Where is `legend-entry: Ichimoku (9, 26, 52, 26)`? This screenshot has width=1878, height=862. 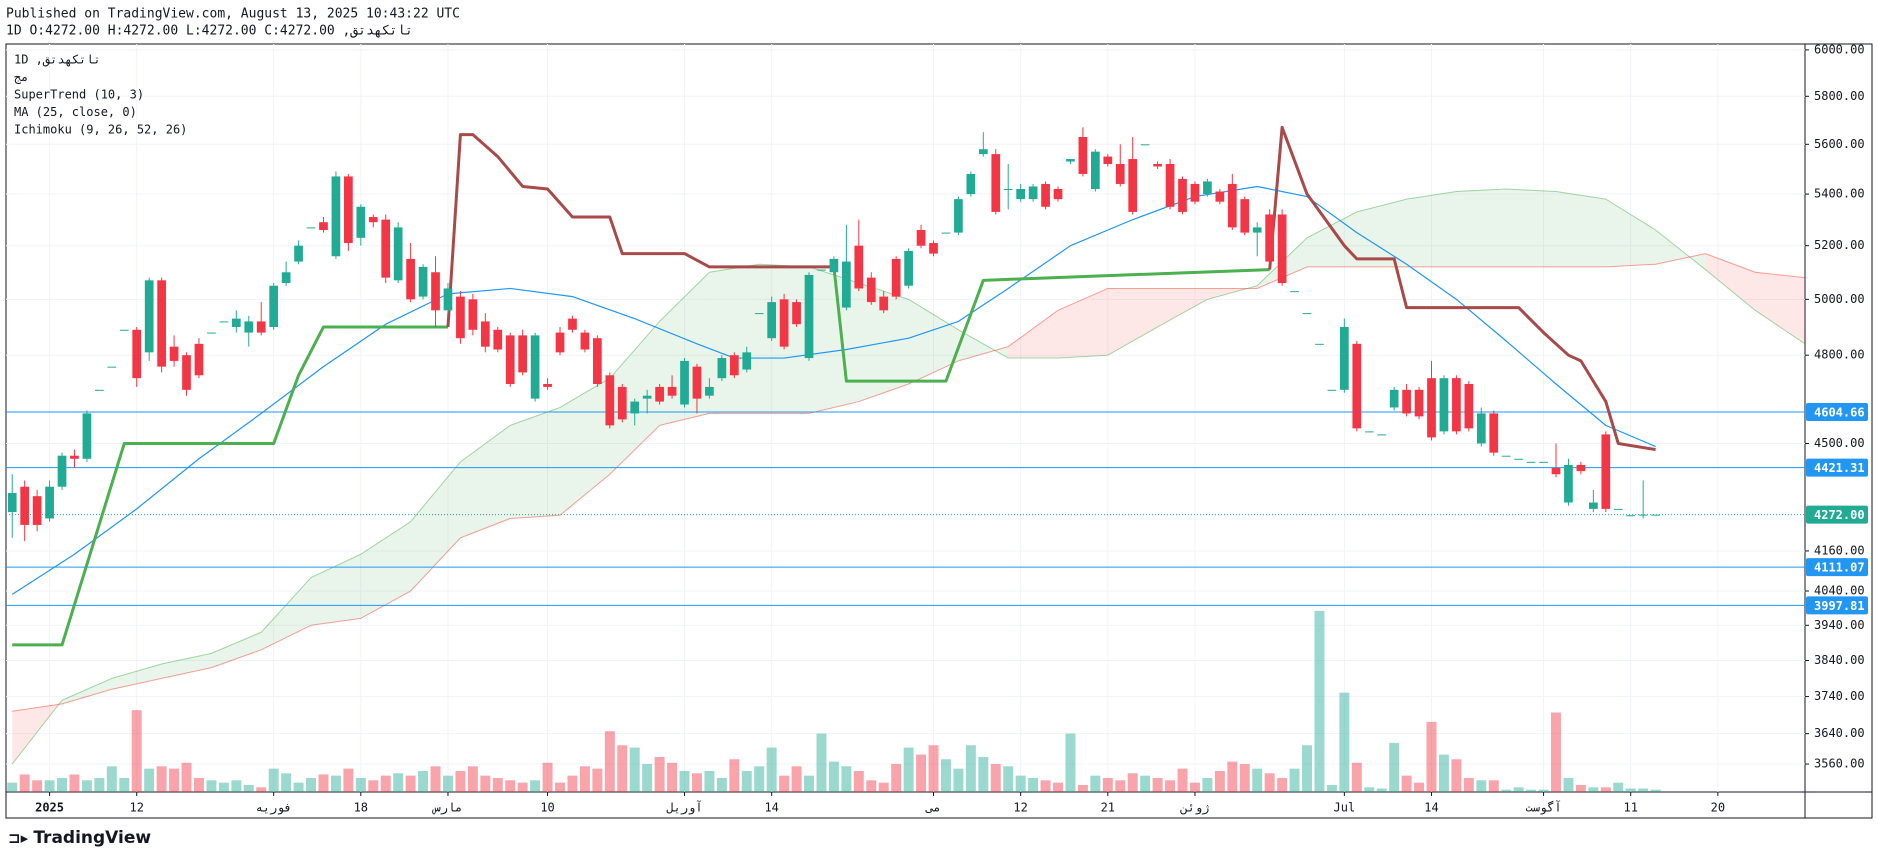 legend-entry: Ichimoku (9, 26, 52, 26) is located at coordinates (100, 130).